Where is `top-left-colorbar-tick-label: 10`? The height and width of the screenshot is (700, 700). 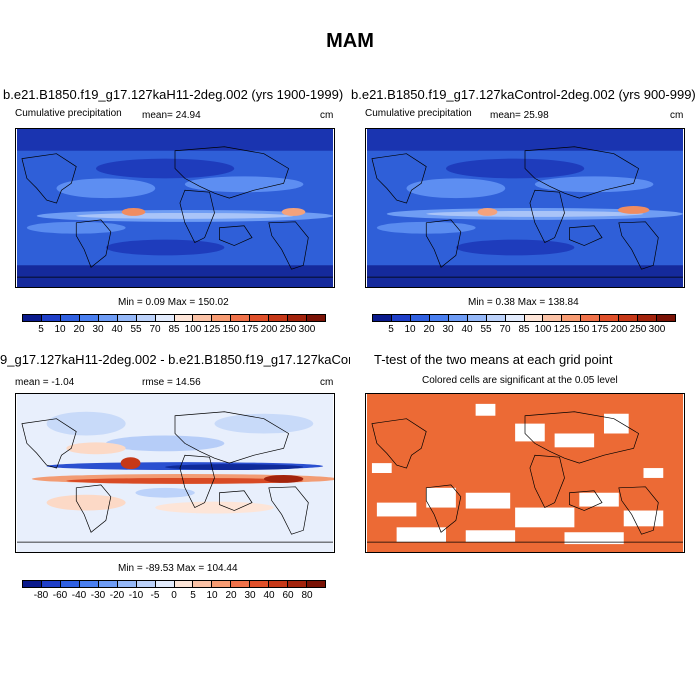 top-left-colorbar-tick-label: 10 is located at coordinates (60, 329).